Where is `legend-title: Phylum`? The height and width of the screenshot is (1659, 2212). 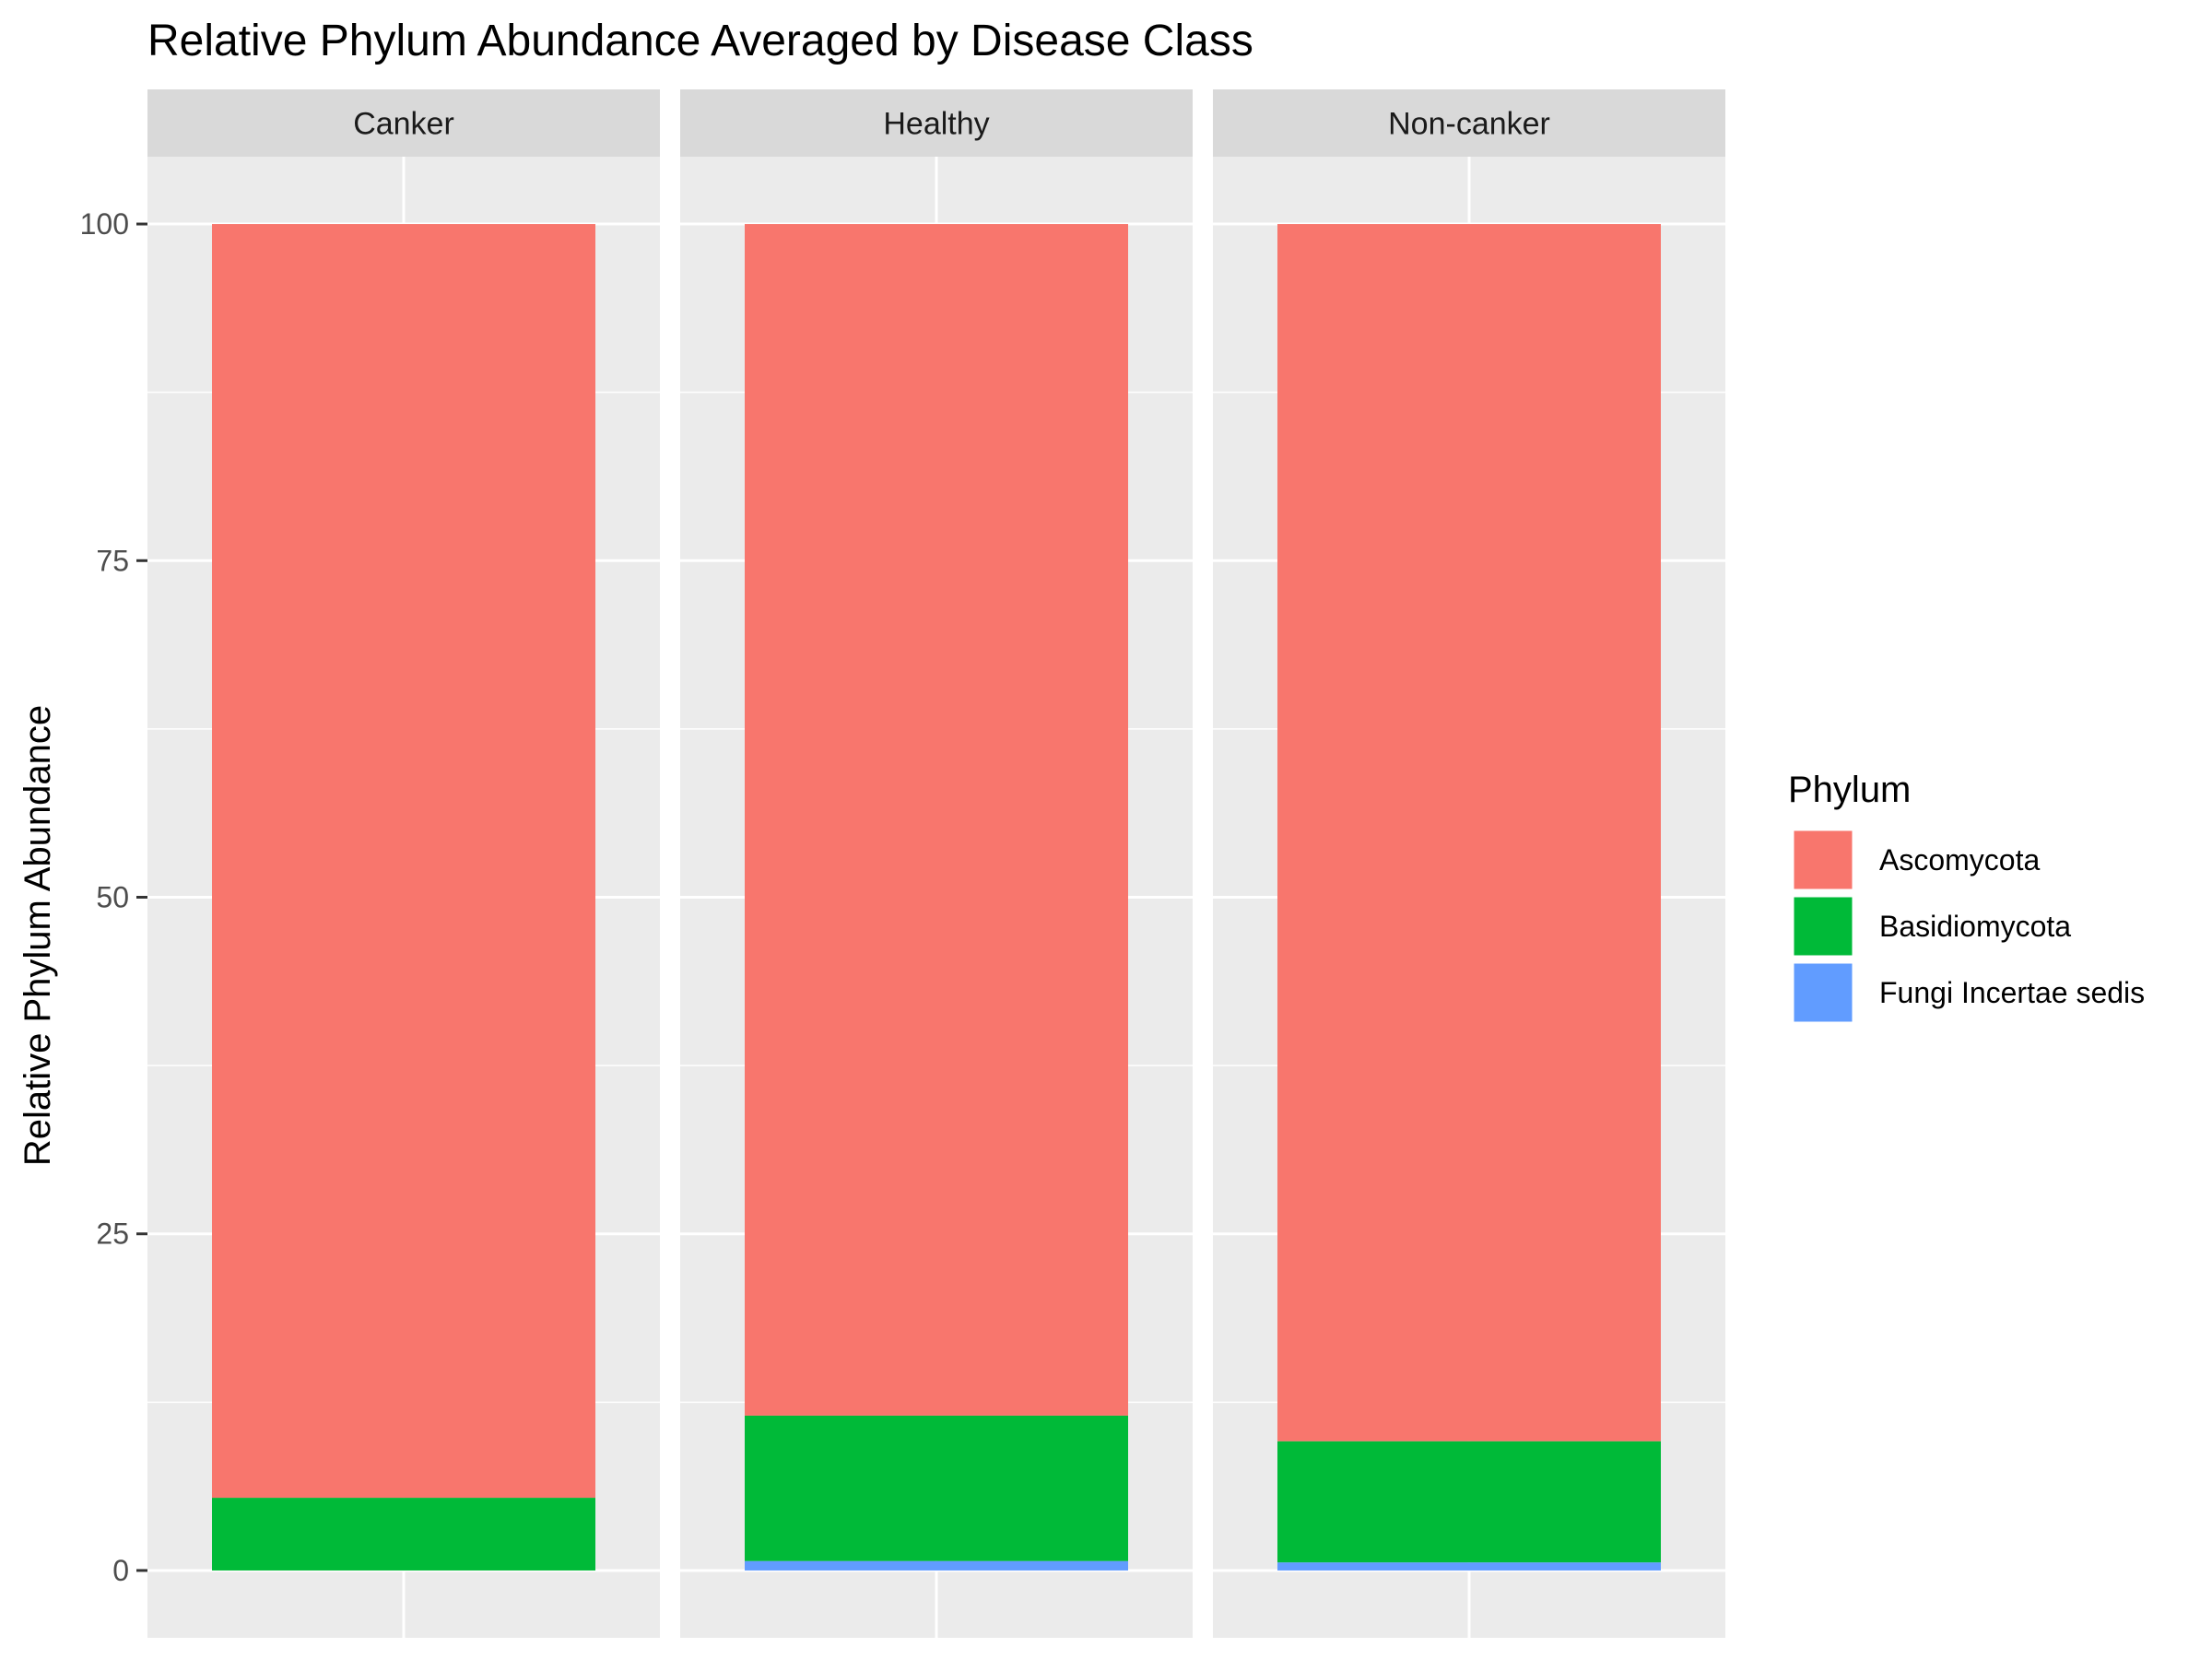
legend-title: Phylum is located at coordinates (1849, 790).